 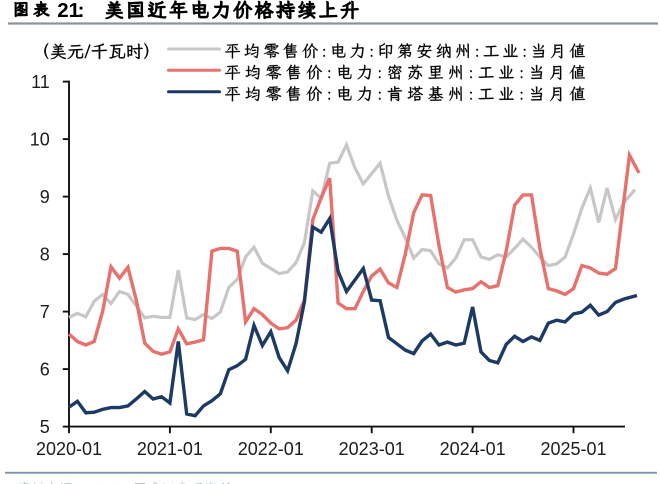 What do you see at coordinates (40, 139) in the screenshot?
I see `svg-text: 10` at bounding box center [40, 139].